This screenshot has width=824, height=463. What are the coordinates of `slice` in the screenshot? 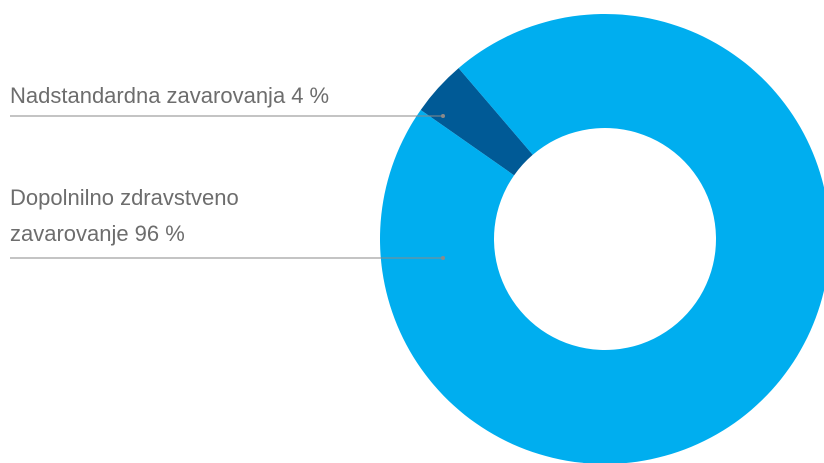 It's located at (476, 122).